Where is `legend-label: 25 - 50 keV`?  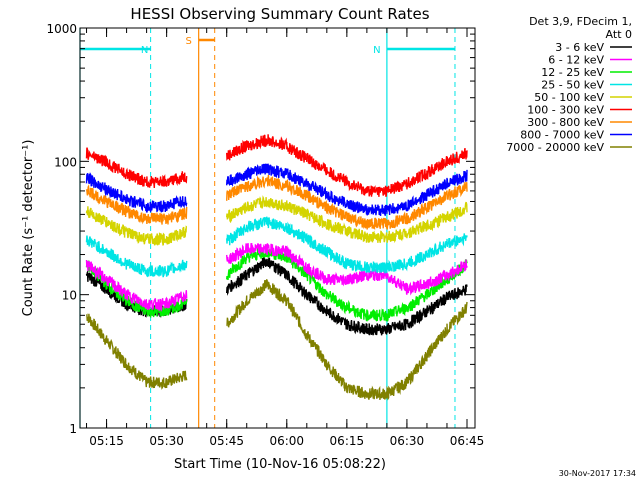 legend-label: 25 - 50 keV is located at coordinates (572, 85).